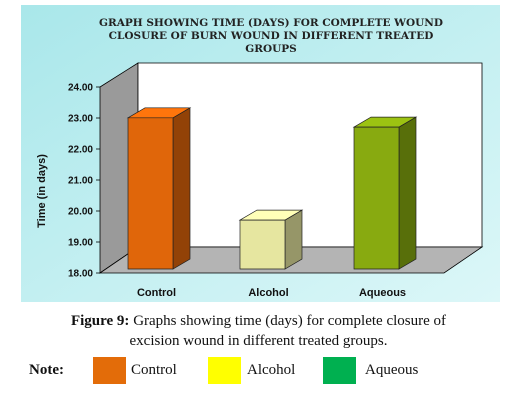 This screenshot has height=403, width=517. I want to click on legend-label-aqueous: Aqueous, so click(392, 370).